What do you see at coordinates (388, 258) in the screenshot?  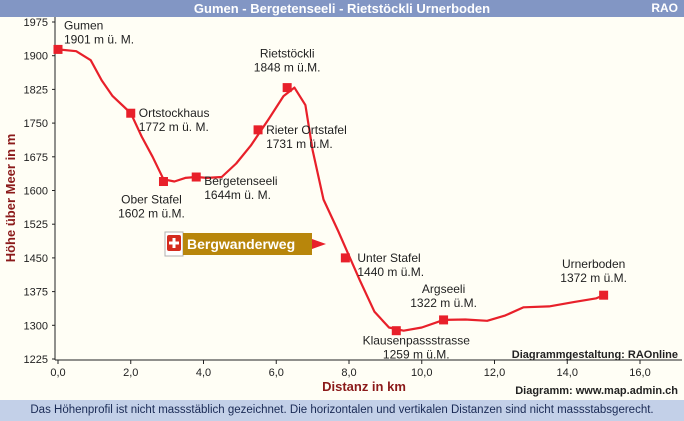 I see `waypoint-name: Unter Stafel` at bounding box center [388, 258].